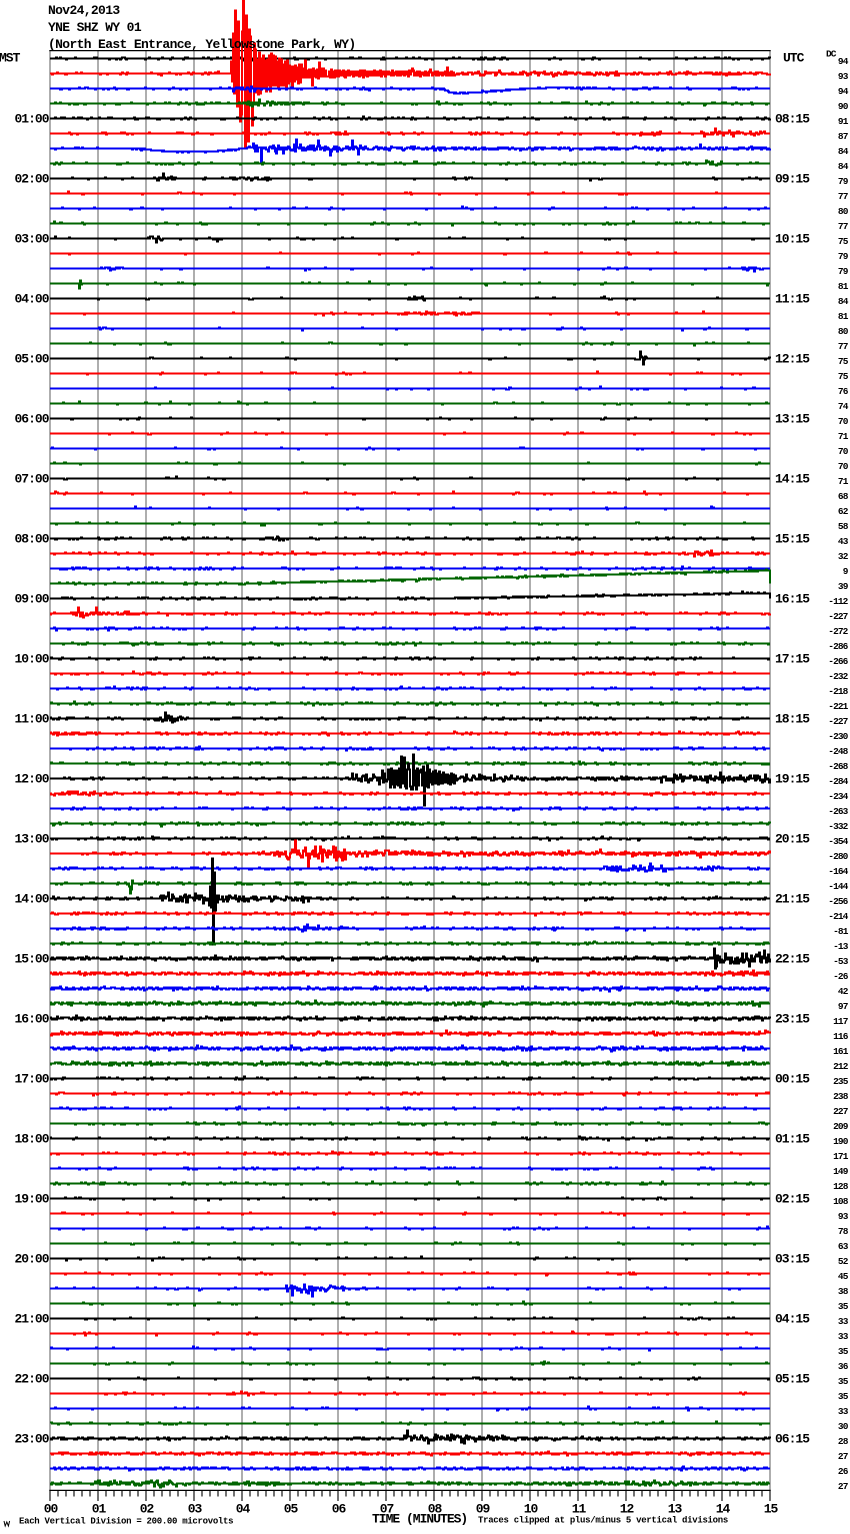 This screenshot has width=850, height=1534. I want to click on svg-text: 116, so click(841, 1036).